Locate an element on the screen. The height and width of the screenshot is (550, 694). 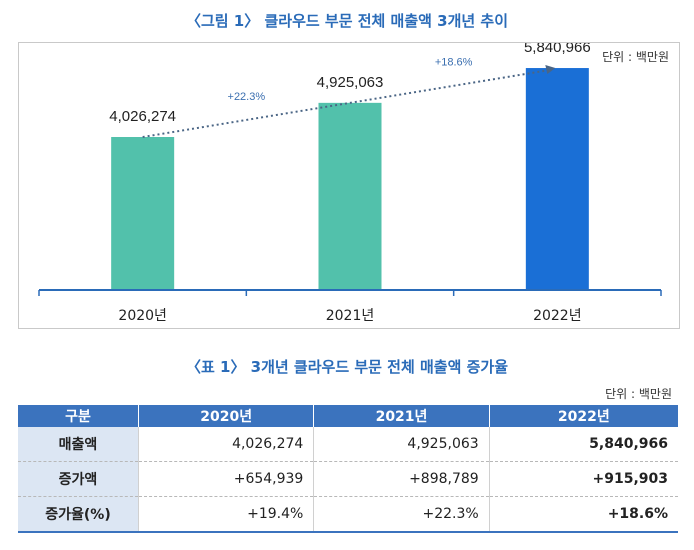
table-row: 매출액 4,026,274 4,925,063 5,840,966 is located at coordinates (348, 444).